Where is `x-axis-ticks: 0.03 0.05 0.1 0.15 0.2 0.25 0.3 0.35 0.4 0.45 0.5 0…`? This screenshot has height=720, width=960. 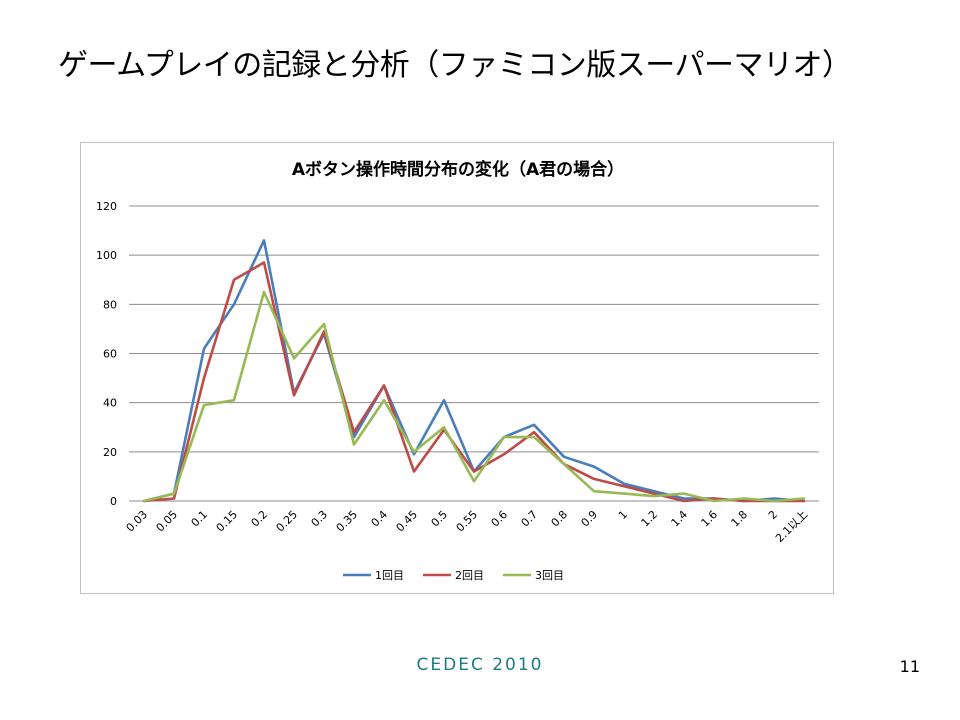
x-axis-ticks: 0.03 0.05 0.1 0.15 0.2 0.25 0.3 0.35 0.4 0.45 0.5 0… is located at coordinates (467, 526).